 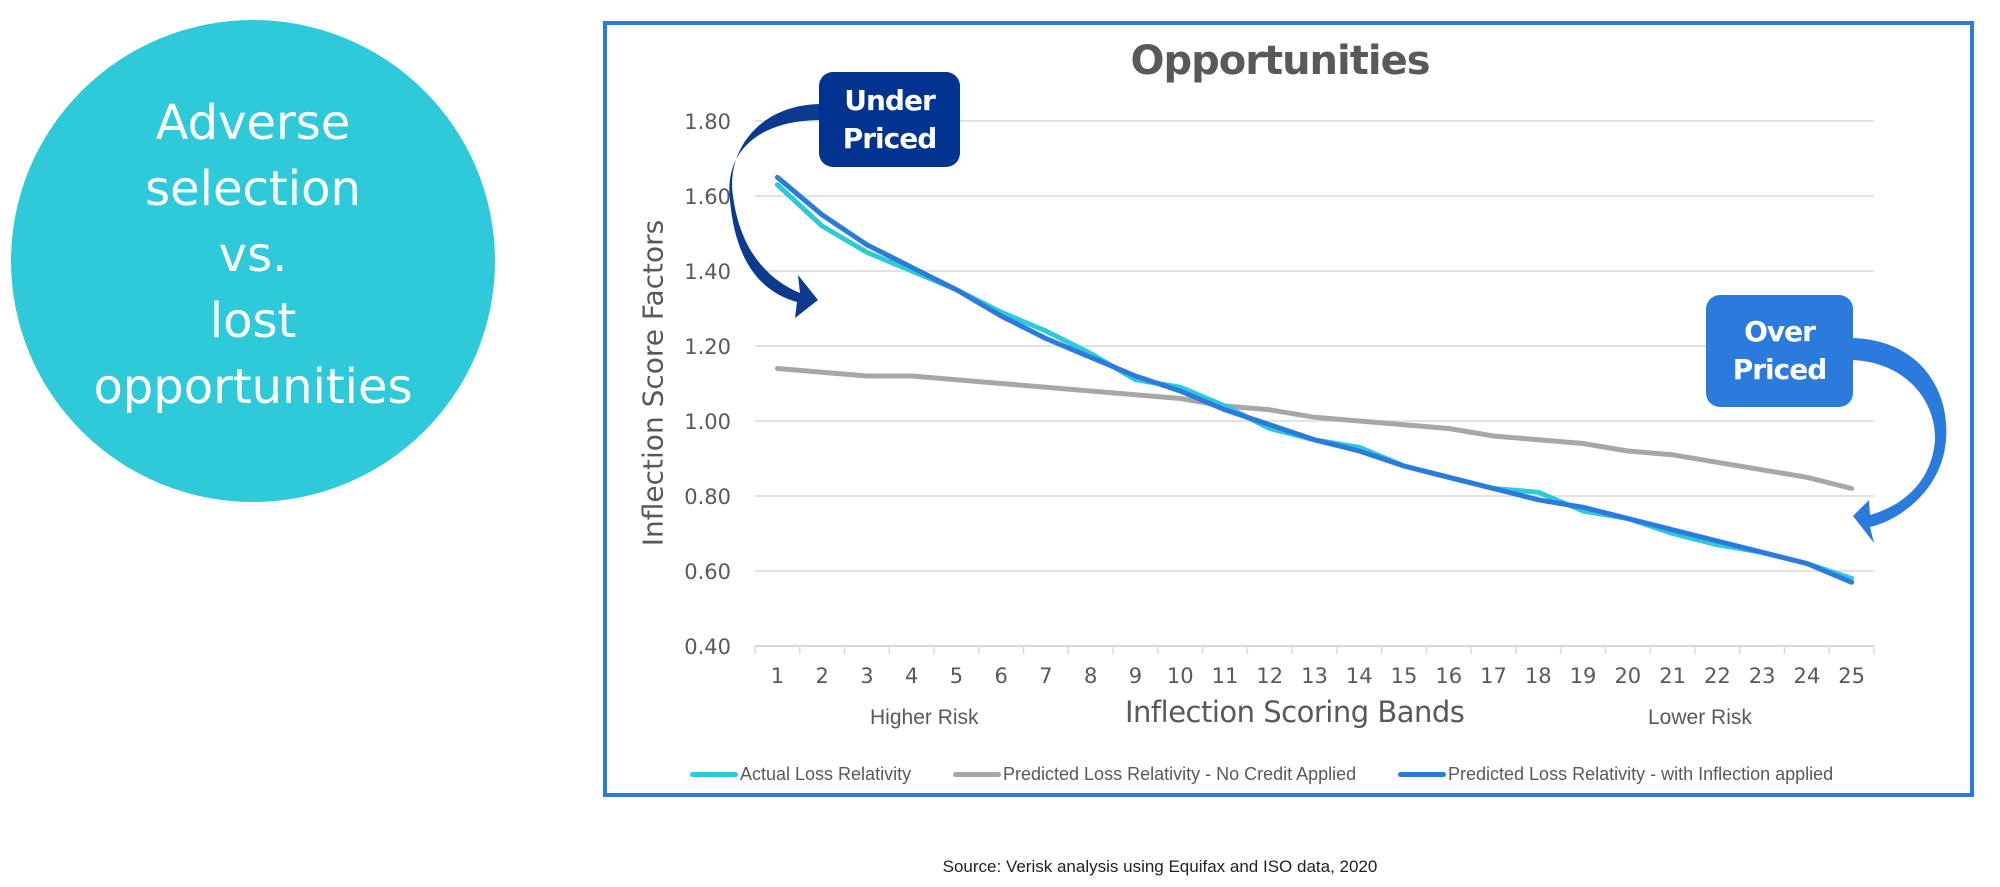 I want to click on x-tick-label: 1, so click(x=777, y=676).